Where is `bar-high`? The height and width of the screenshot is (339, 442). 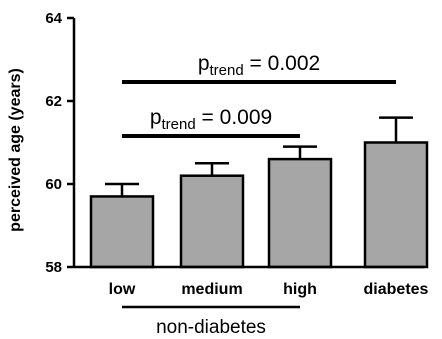 bar-high is located at coordinates (300, 213).